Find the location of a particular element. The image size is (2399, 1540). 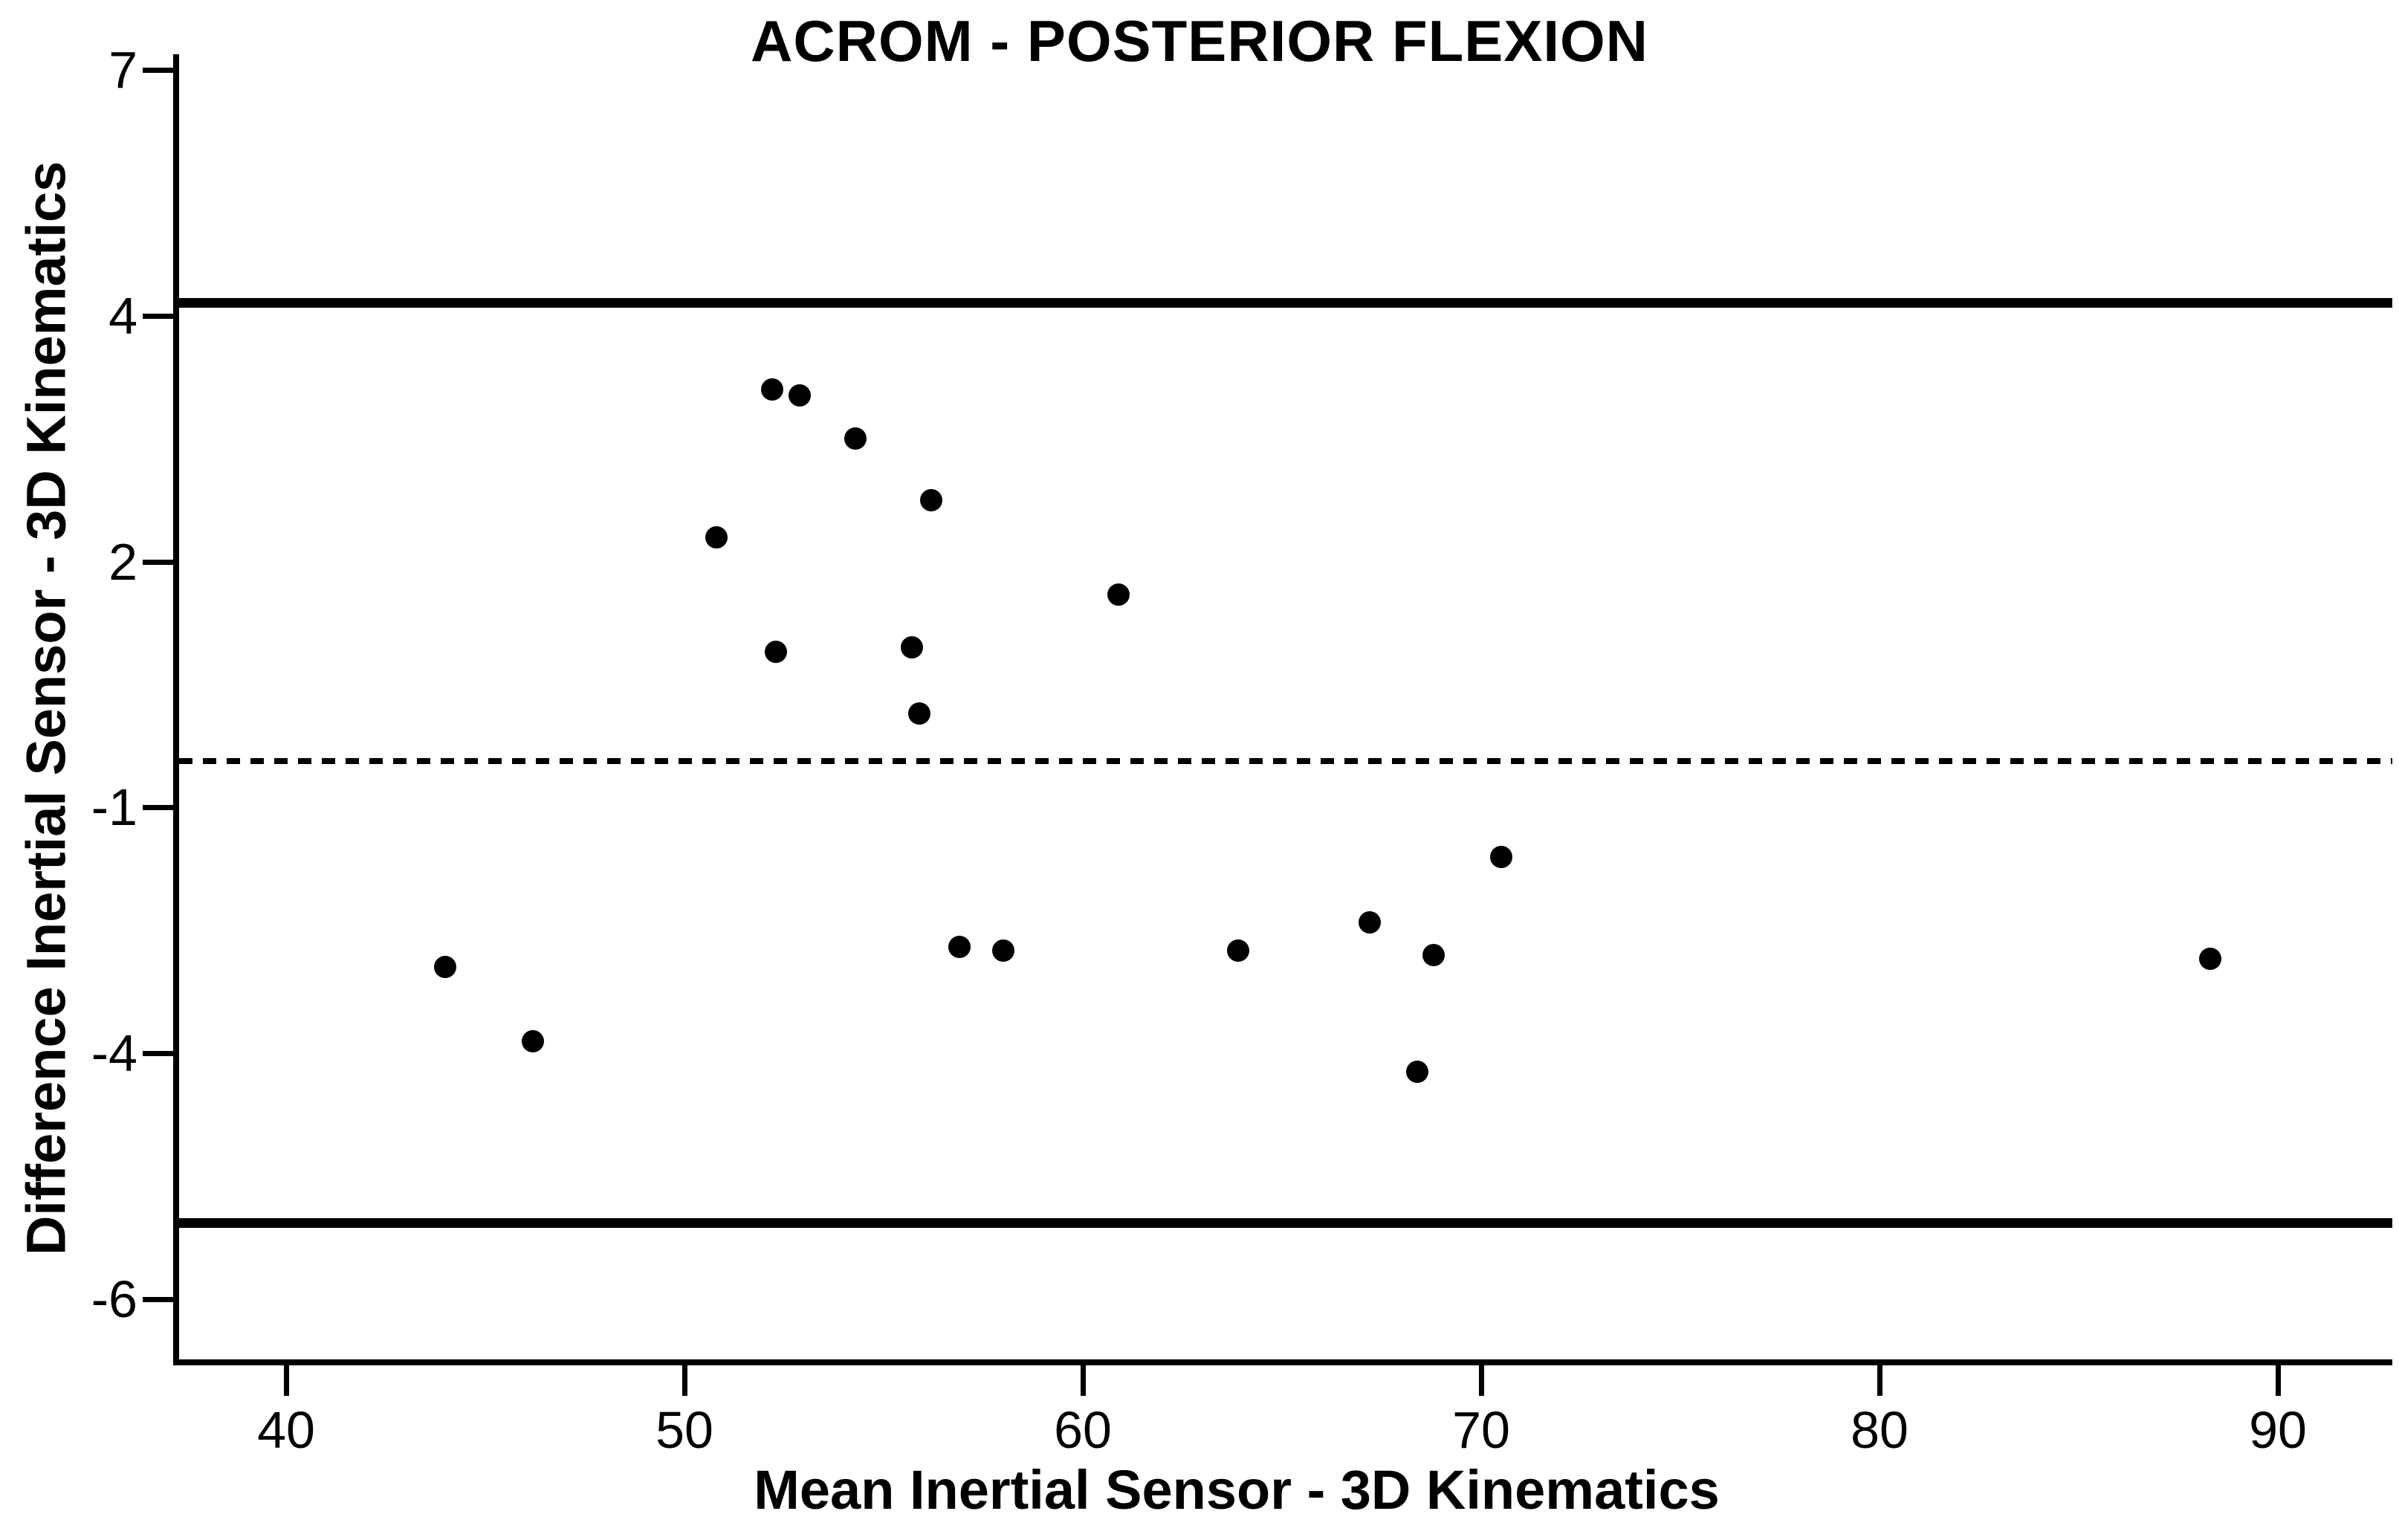

y-axis-line is located at coordinates (176, 709).